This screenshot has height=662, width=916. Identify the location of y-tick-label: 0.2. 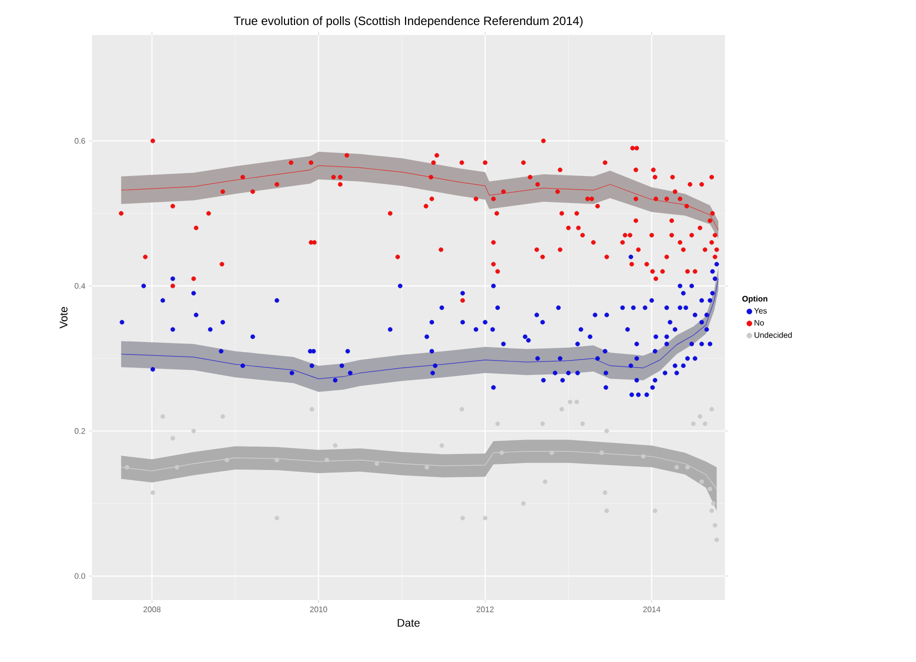
(80, 431).